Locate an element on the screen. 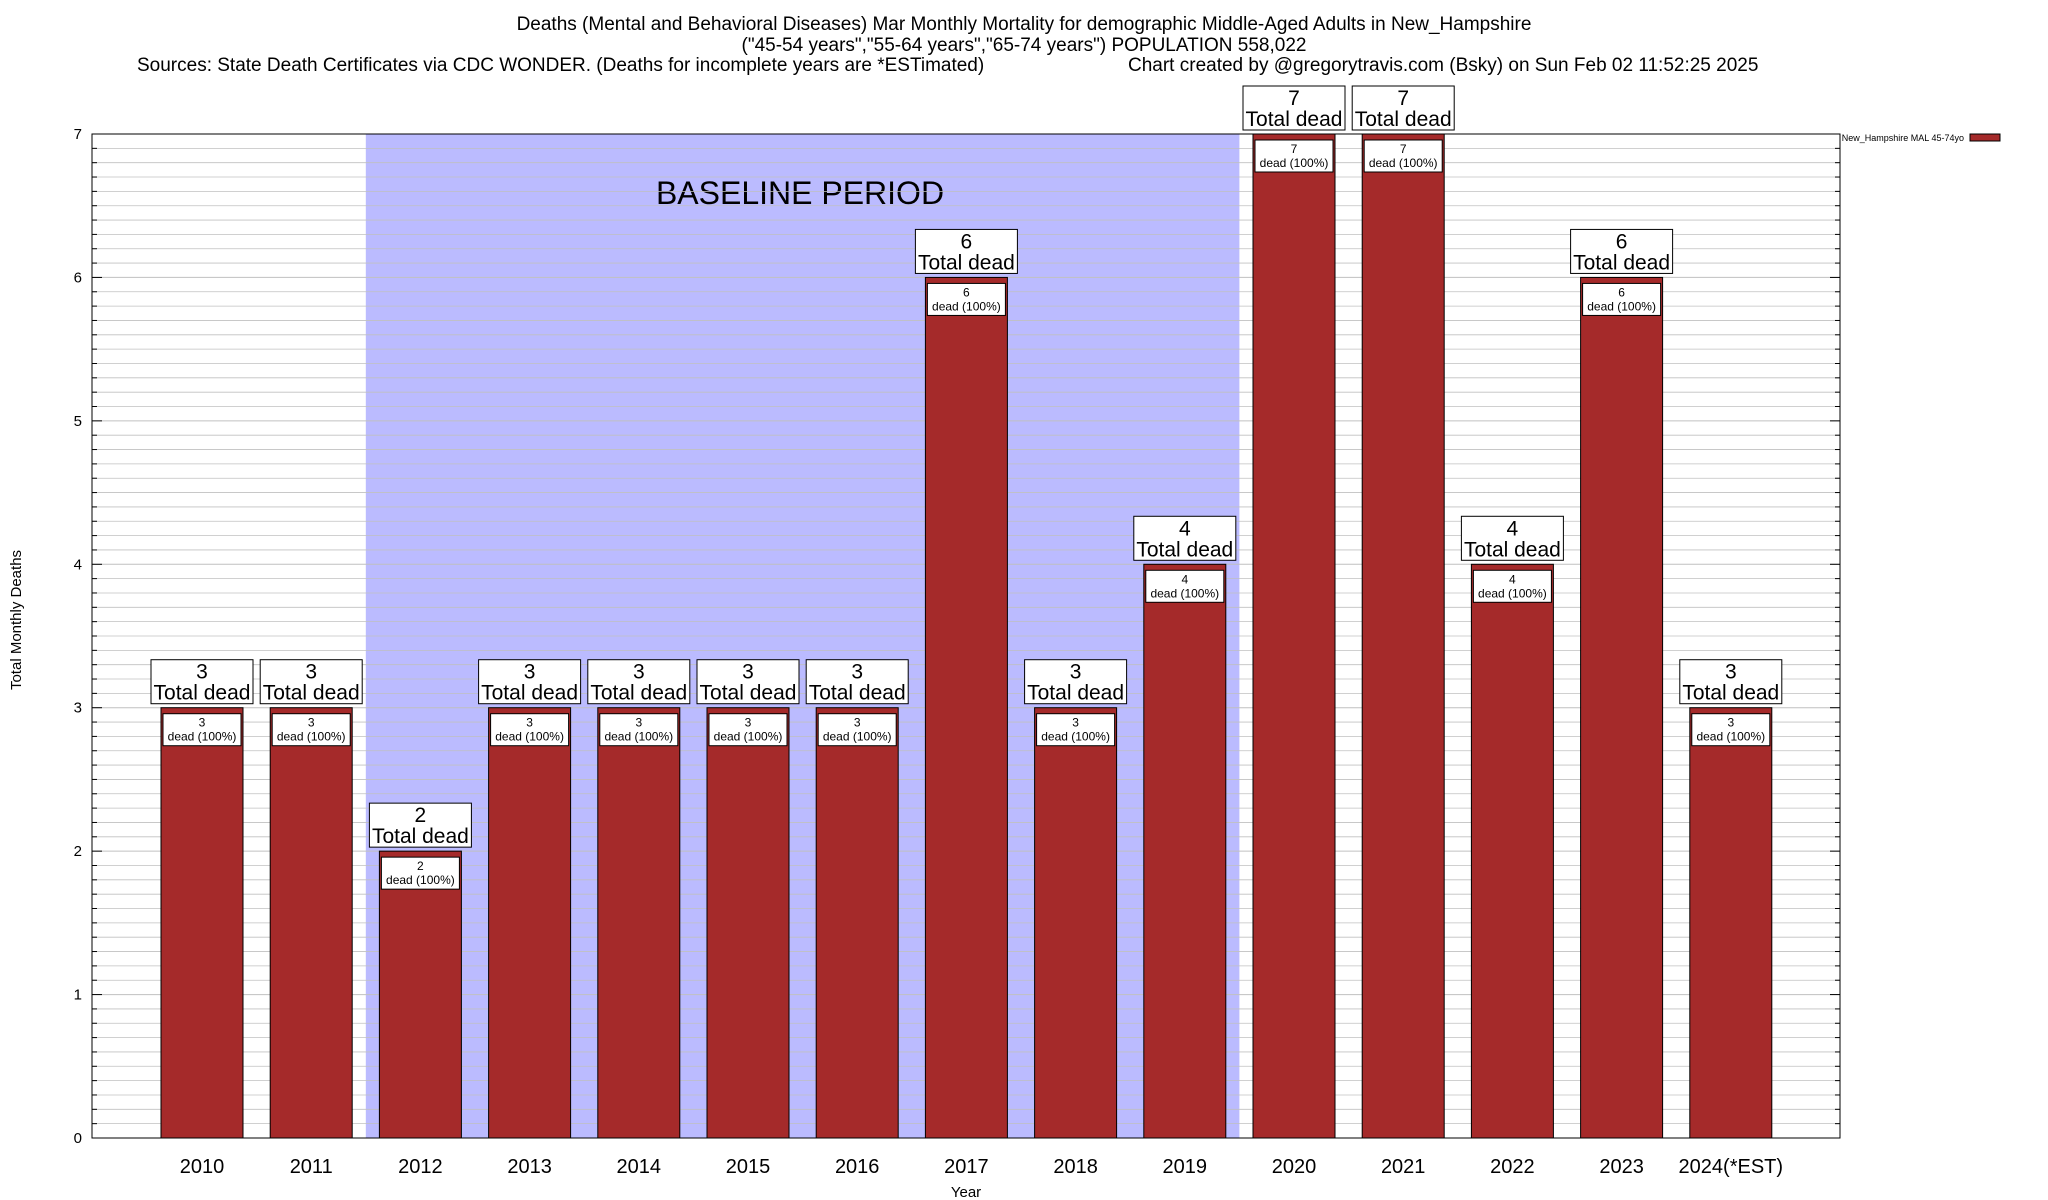  x-tick-label: 2019 is located at coordinates (1185, 1167).